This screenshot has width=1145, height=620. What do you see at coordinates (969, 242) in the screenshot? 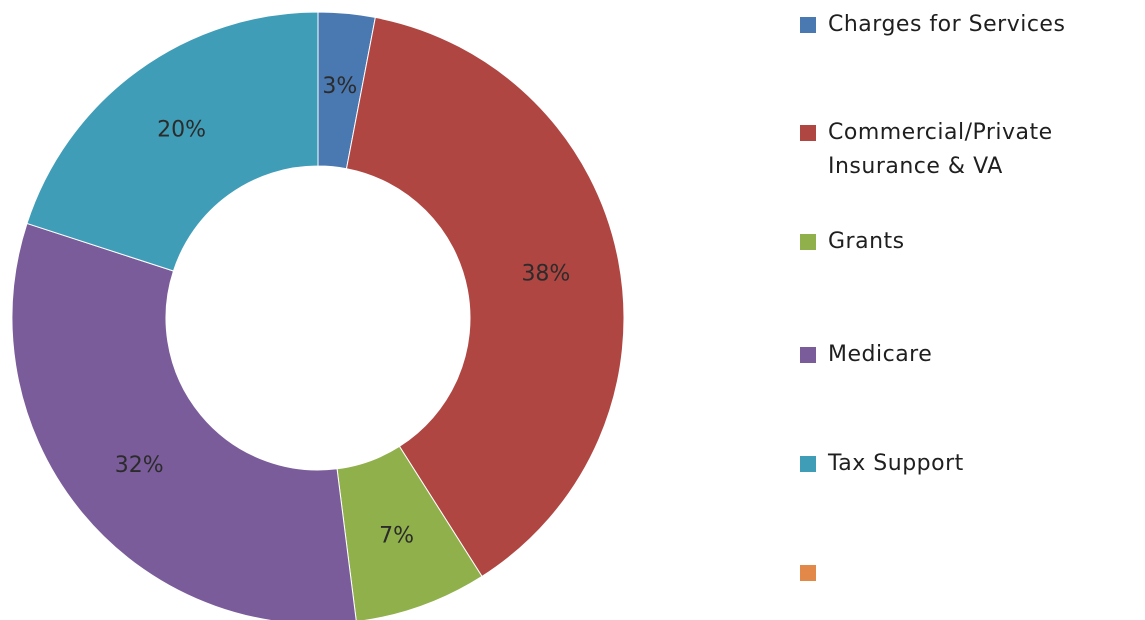
I see `legend-item-grants: Grants` at bounding box center [969, 242].